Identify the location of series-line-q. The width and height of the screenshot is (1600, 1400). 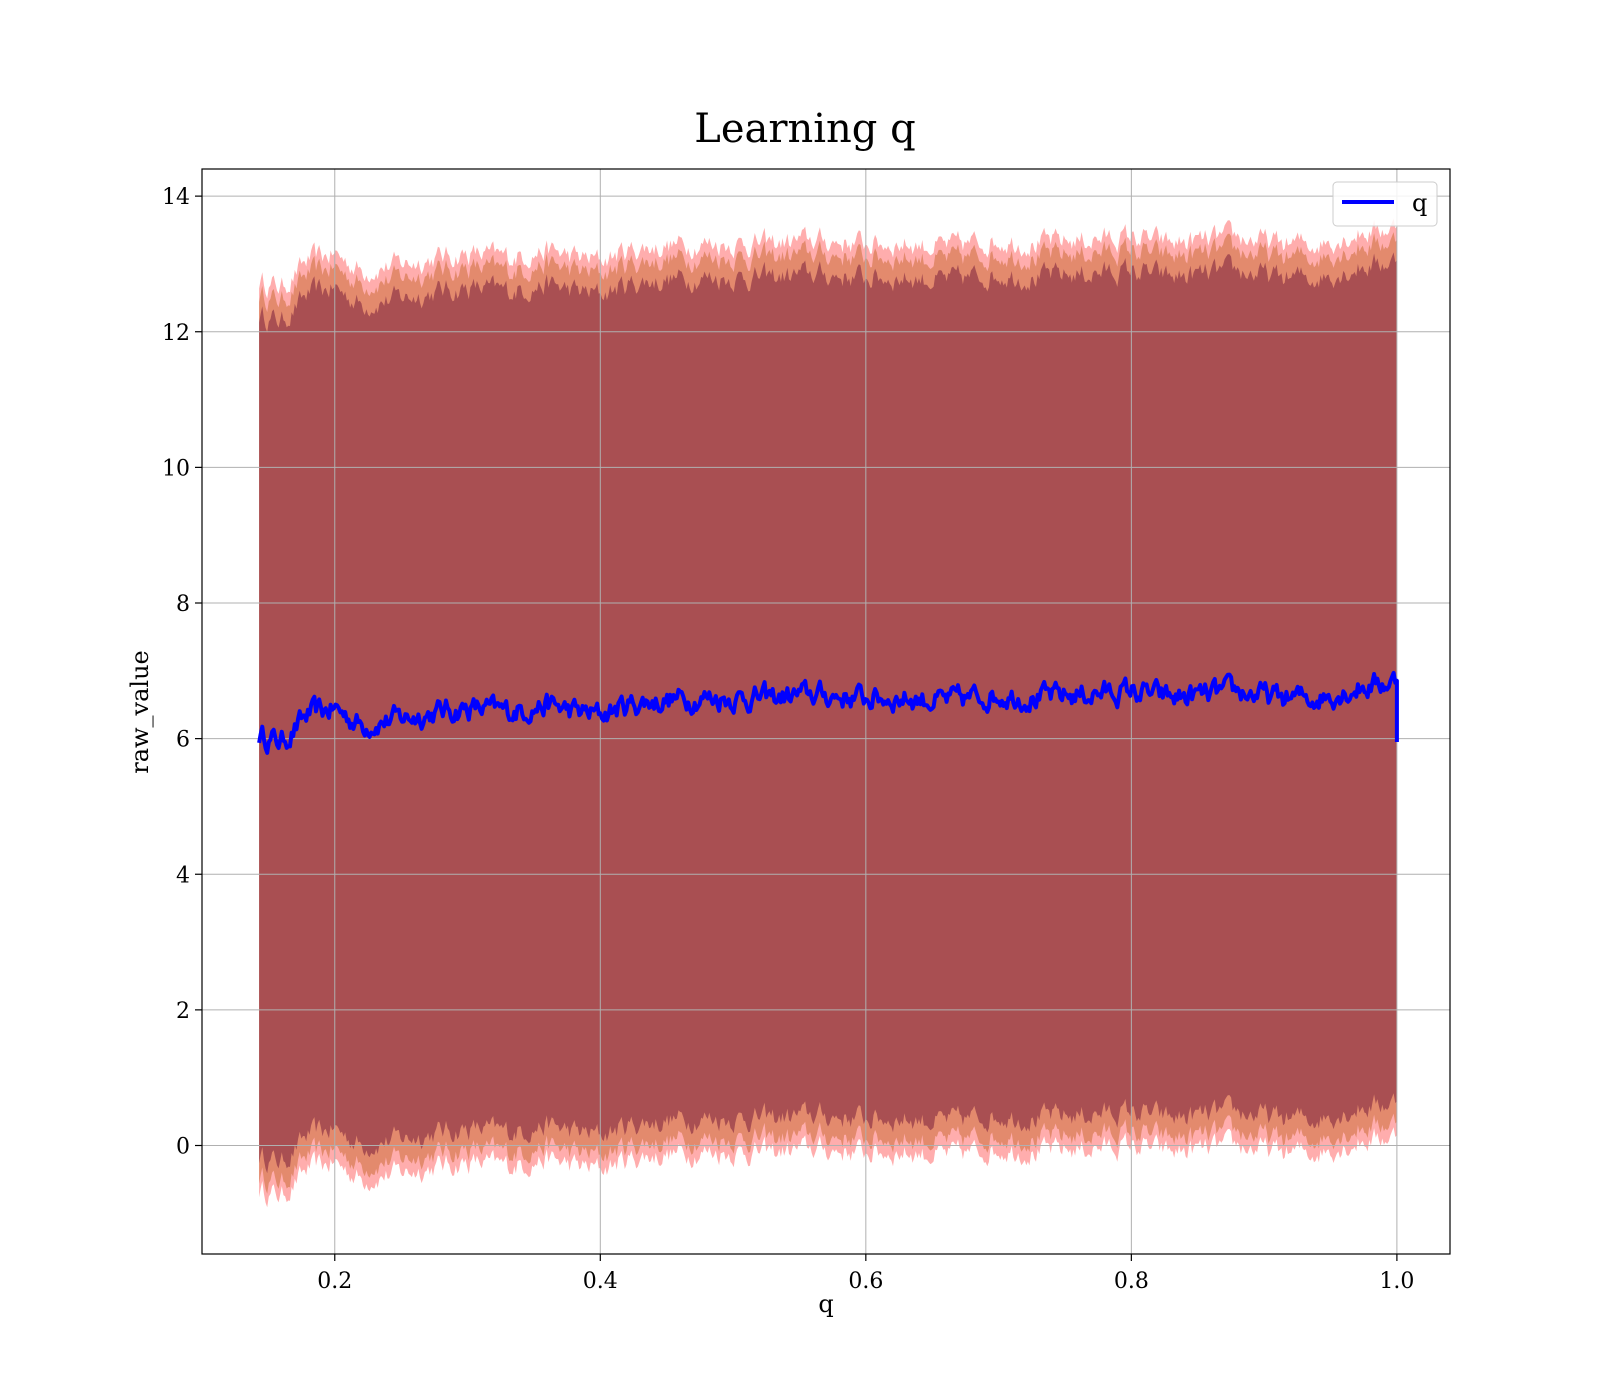
(828, 712).